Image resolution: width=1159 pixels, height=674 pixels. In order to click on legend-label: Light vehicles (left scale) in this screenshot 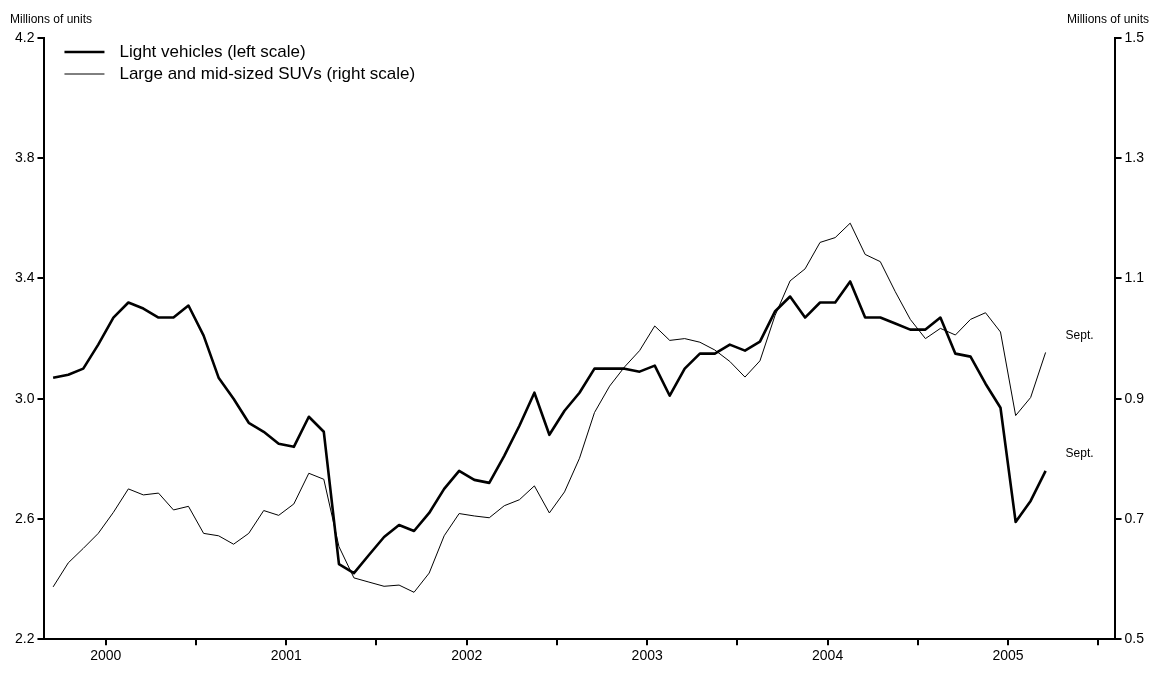, I will do `click(212, 51)`.